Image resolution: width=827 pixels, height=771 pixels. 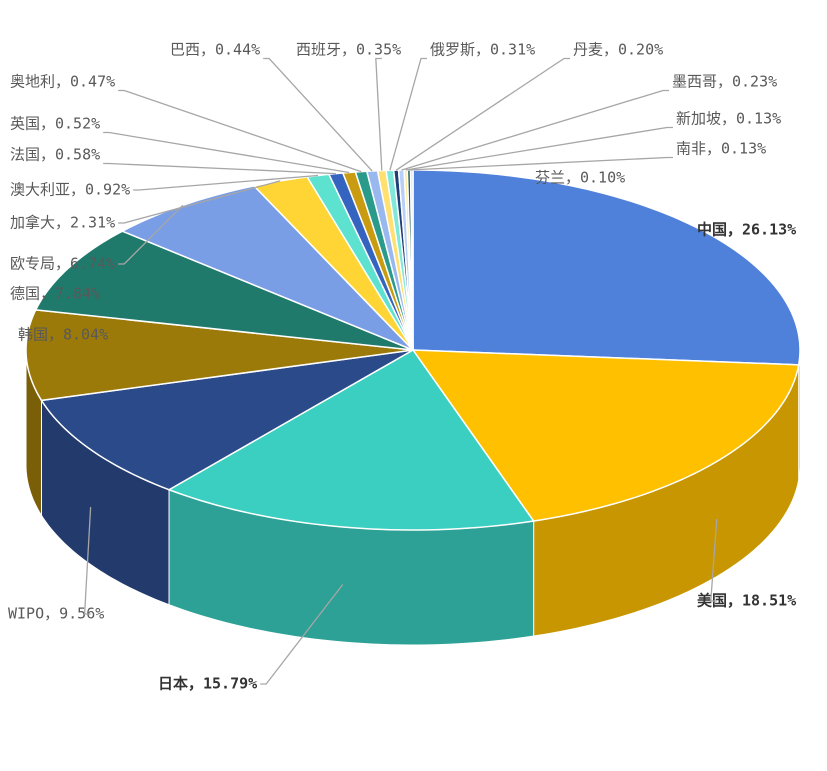 What do you see at coordinates (63, 335) in the screenshot?
I see `data-label: 韩国，8.04%` at bounding box center [63, 335].